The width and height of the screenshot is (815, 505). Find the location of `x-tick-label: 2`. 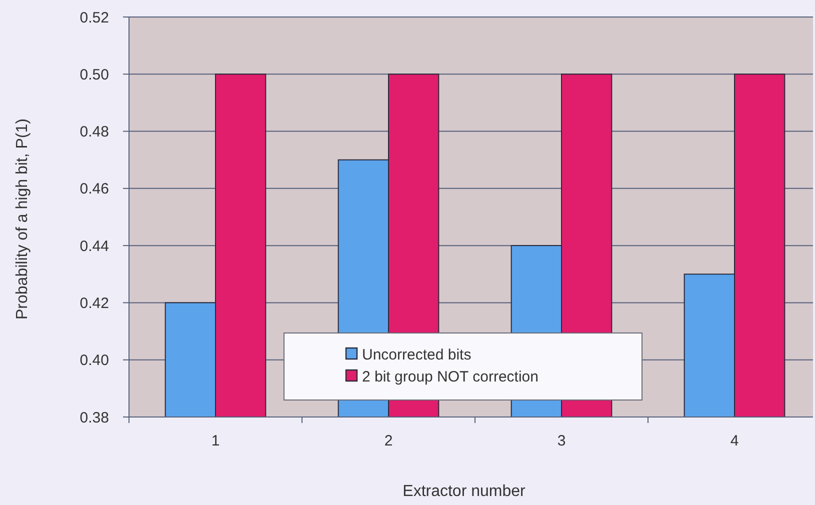

x-tick-label: 2 is located at coordinates (388, 441).